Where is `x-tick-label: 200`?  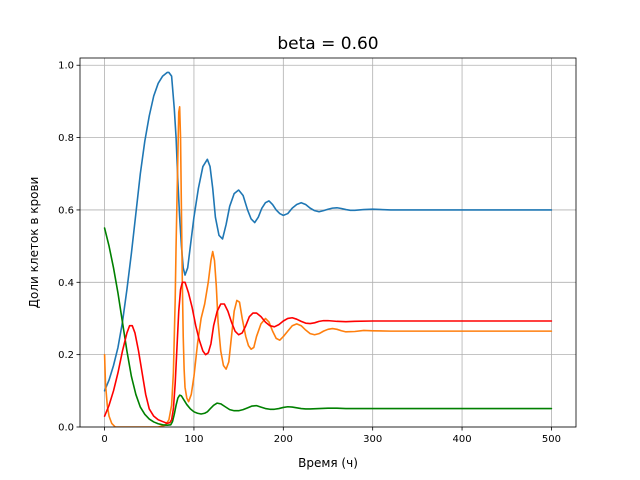 x-tick-label: 200 is located at coordinates (283, 439).